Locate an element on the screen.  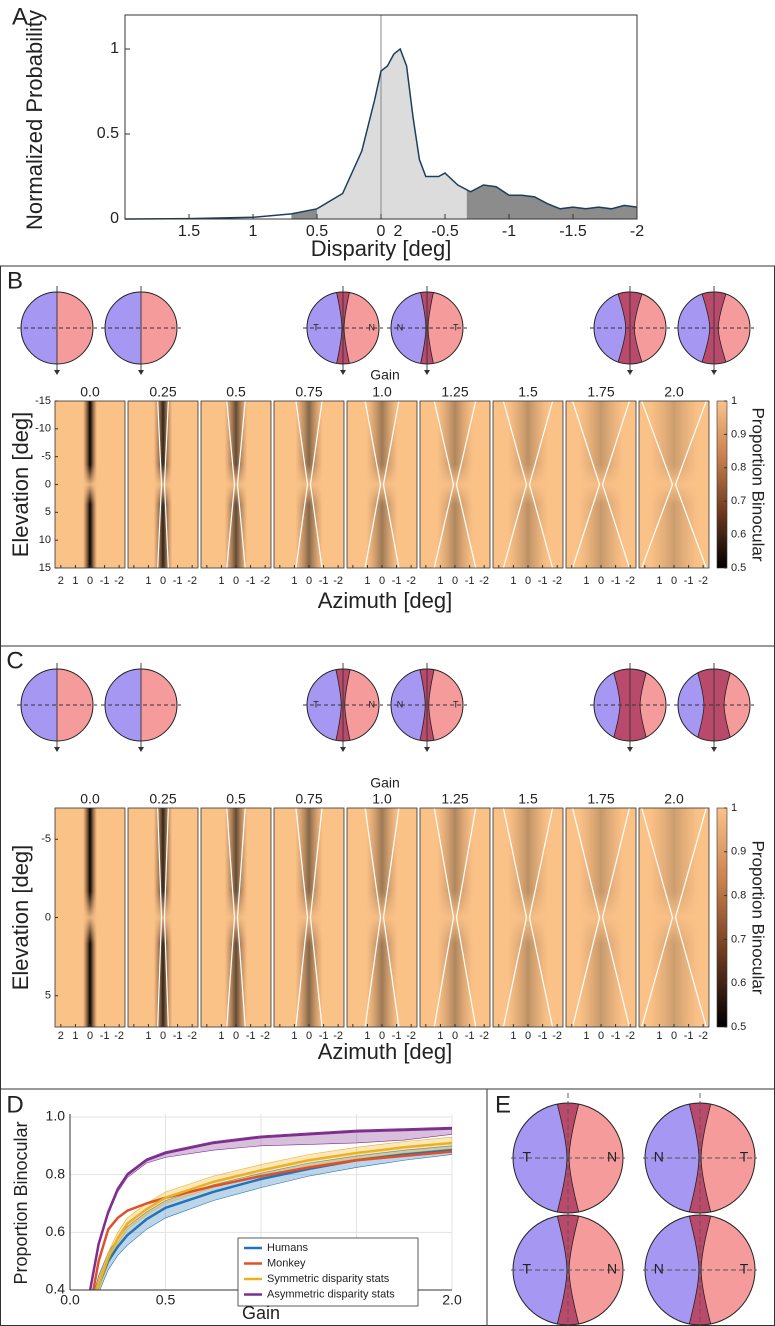
y-tick-label: 0.5 is located at coordinates (108, 133).